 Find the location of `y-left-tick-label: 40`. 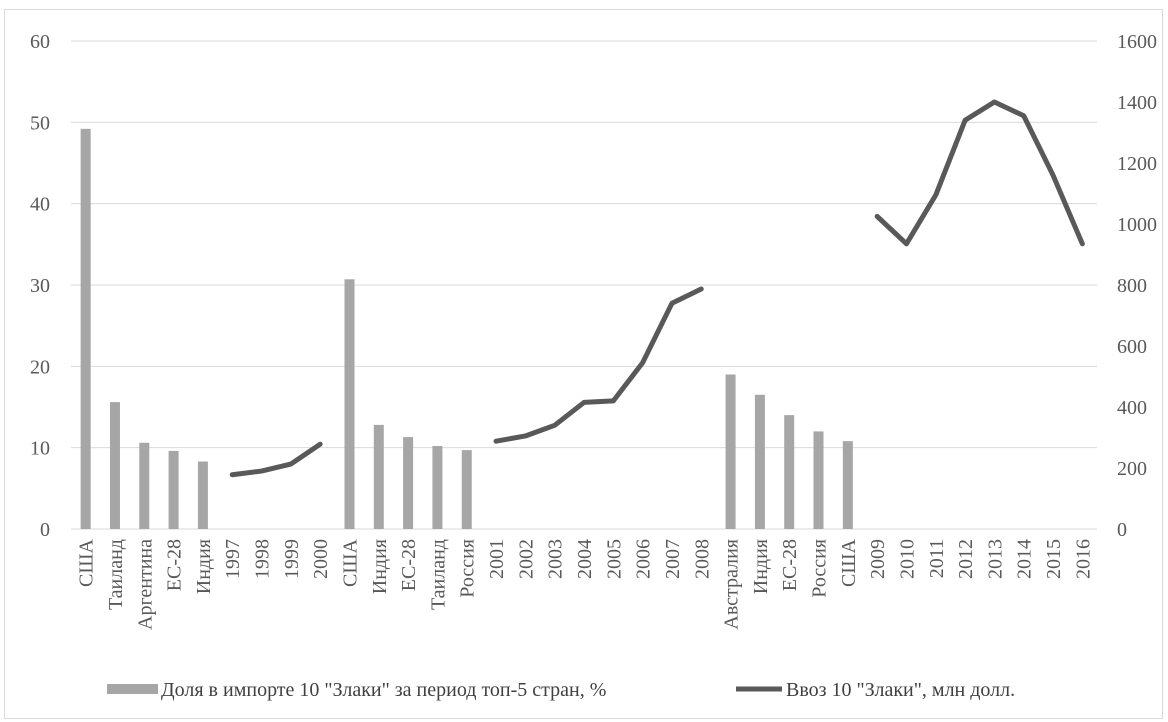

y-left-tick-label: 40 is located at coordinates (40, 205).